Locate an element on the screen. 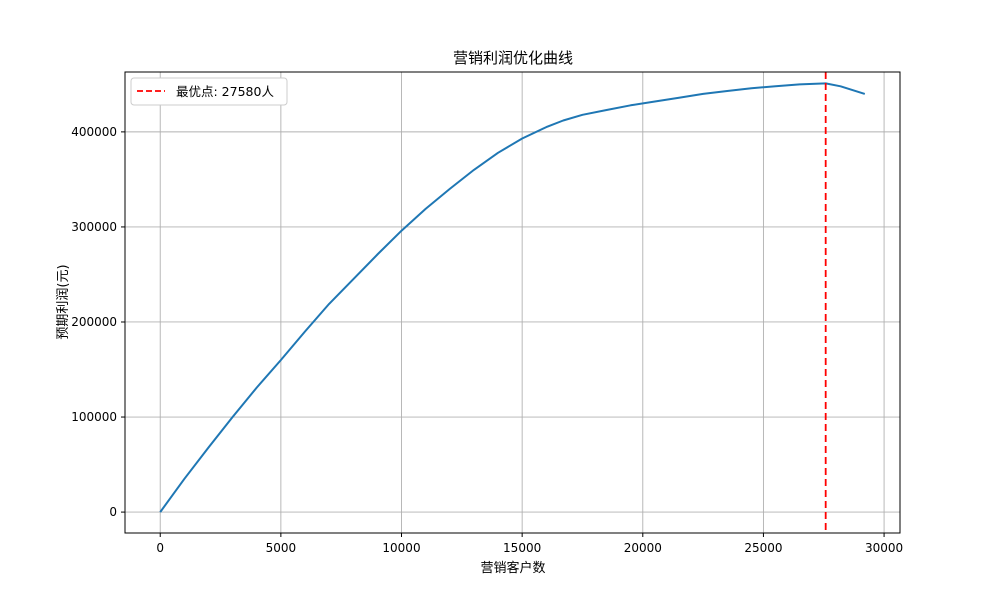 The image size is (1000, 600). chart-title: 营销利润优化曲线 is located at coordinates (513, 58).